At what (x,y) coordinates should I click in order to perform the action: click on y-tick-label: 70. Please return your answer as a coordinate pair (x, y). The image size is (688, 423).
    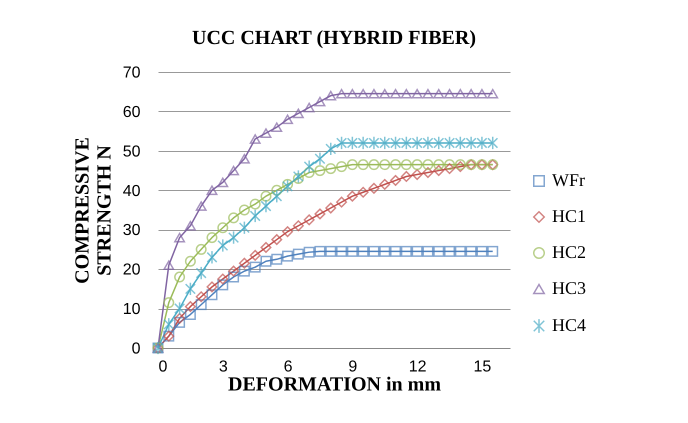
    Looking at the image, I should click on (131, 73).